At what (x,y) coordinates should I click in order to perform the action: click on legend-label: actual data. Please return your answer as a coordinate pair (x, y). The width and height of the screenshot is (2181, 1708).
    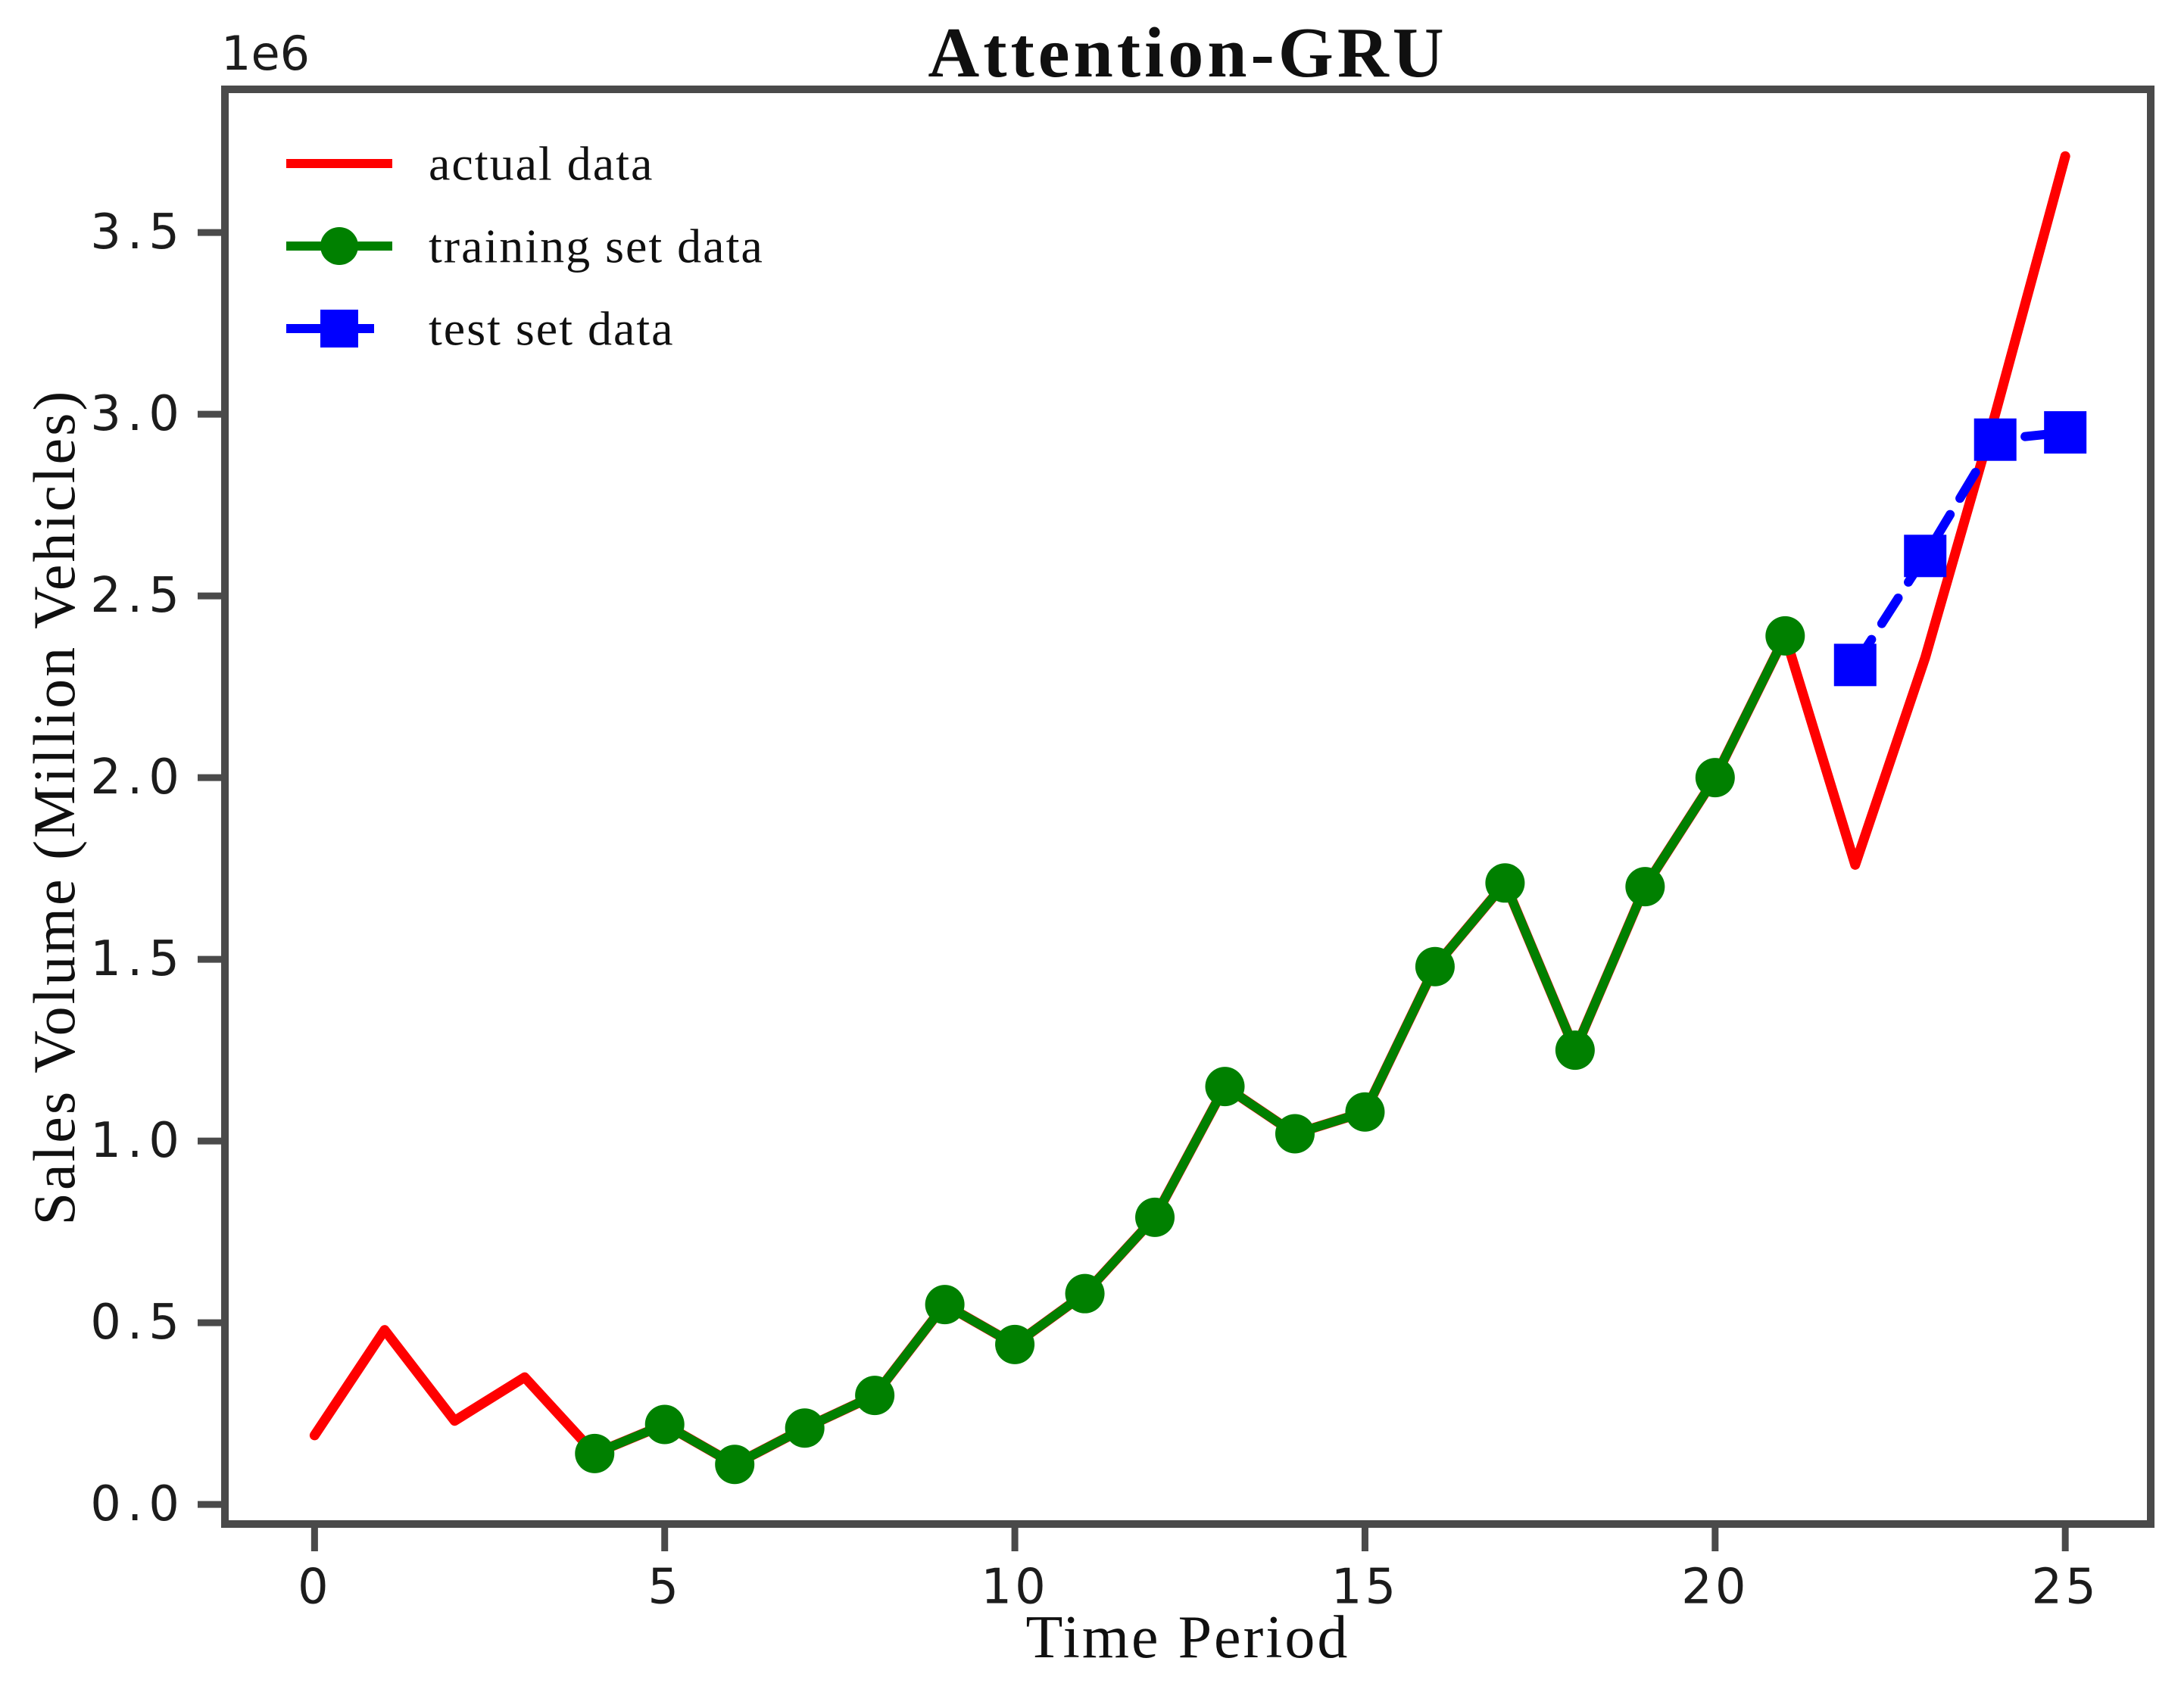
    Looking at the image, I should click on (541, 164).